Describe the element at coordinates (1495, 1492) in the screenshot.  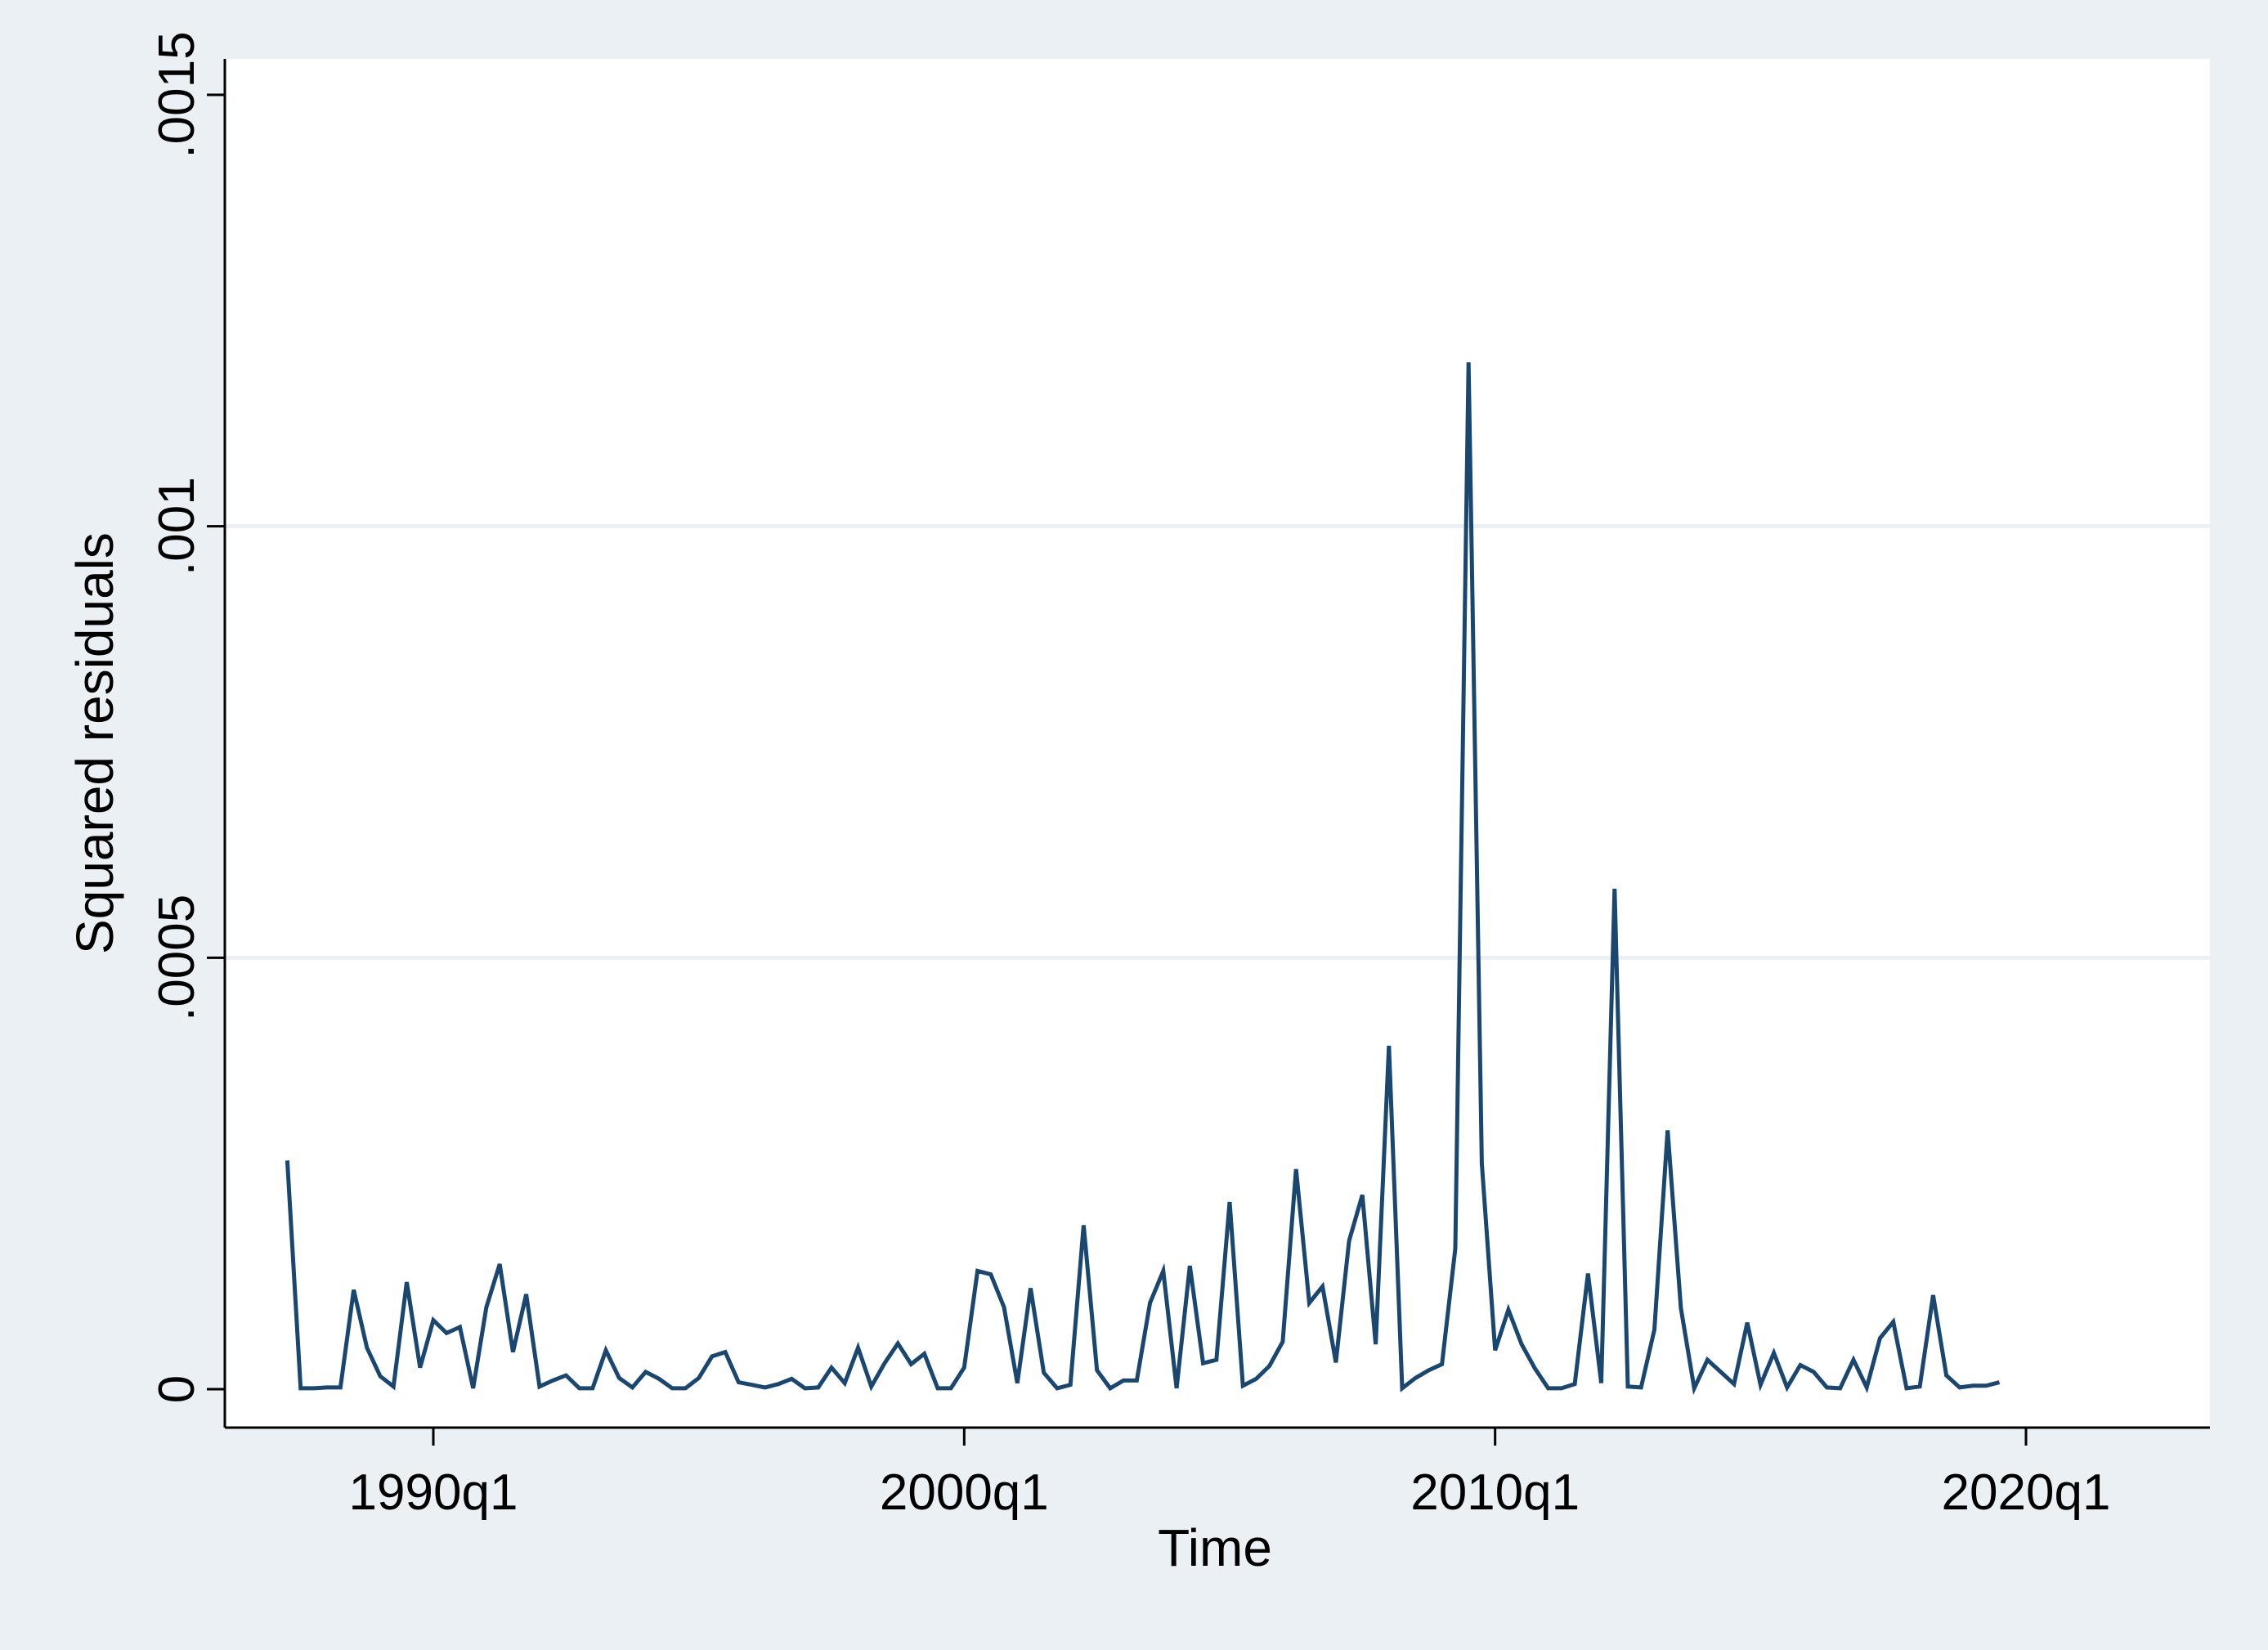
I see `x-tick-label: 2010q1` at that location.